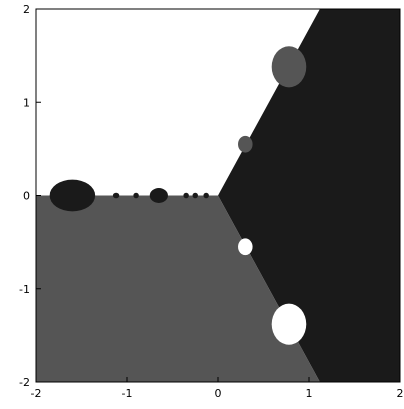 The width and height of the screenshot is (404, 409). I want to click on y-tick-label: -1, so click(24, 289).